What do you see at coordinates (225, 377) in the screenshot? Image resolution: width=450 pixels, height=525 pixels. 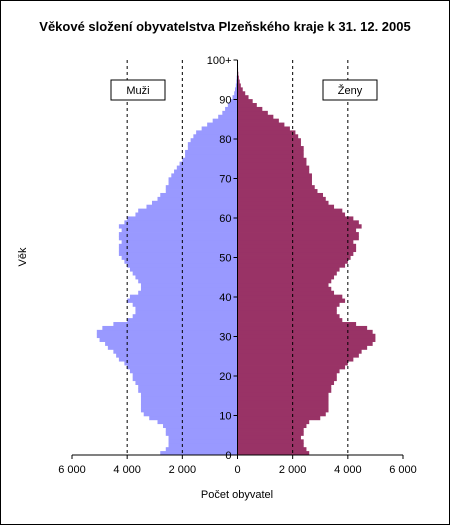 I see `y-tick-label: 20` at bounding box center [225, 377].